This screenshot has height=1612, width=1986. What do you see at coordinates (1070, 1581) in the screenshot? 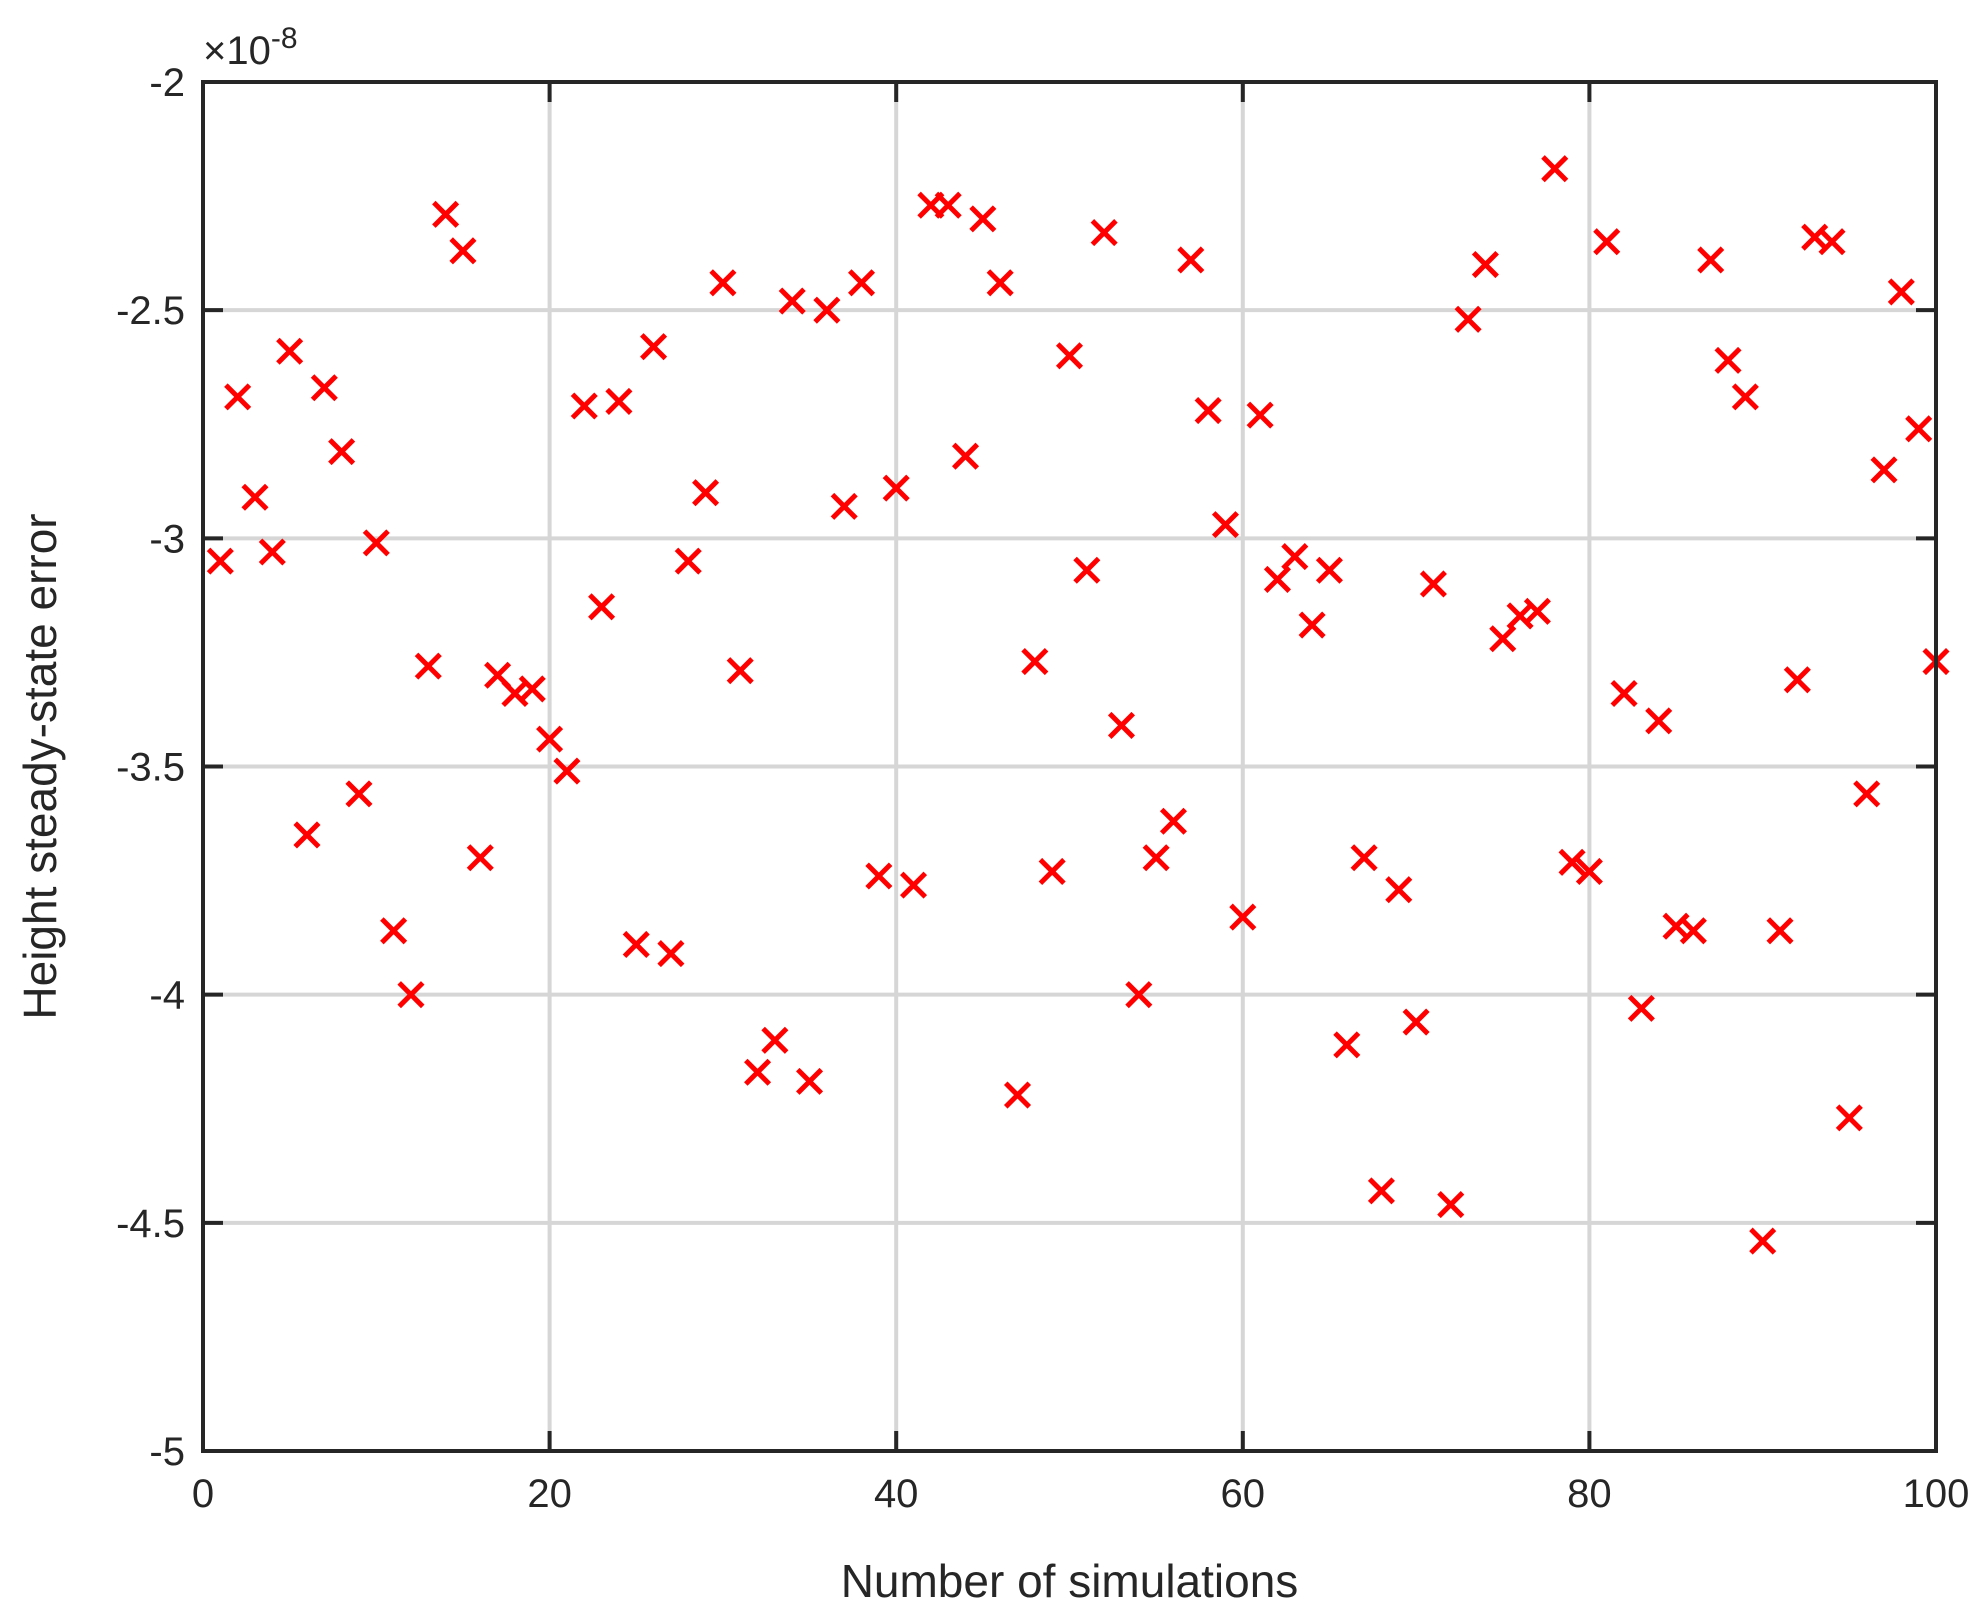
I see `x-axis-title: Number of simulations` at bounding box center [1070, 1581].